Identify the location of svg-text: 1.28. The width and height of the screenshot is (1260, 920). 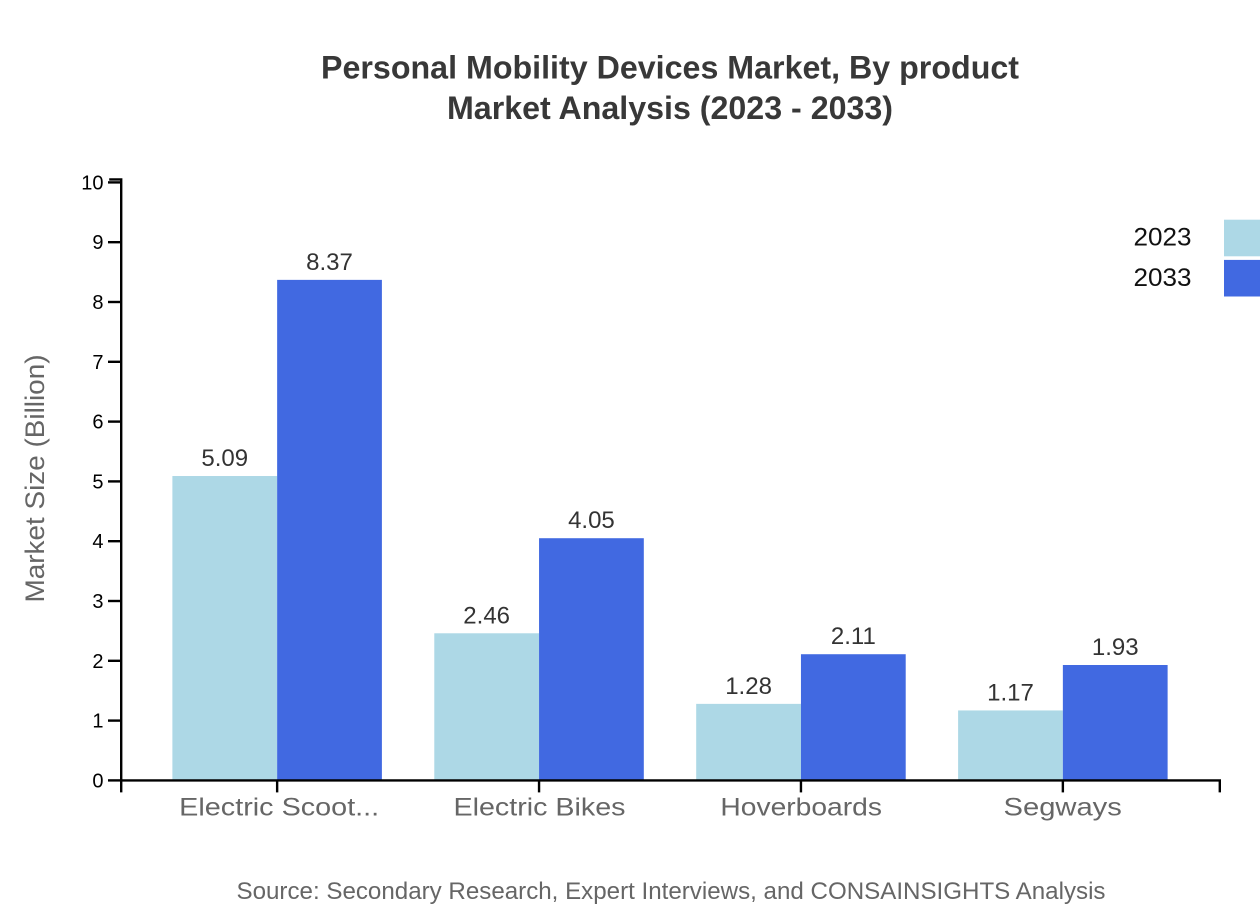
(748, 686).